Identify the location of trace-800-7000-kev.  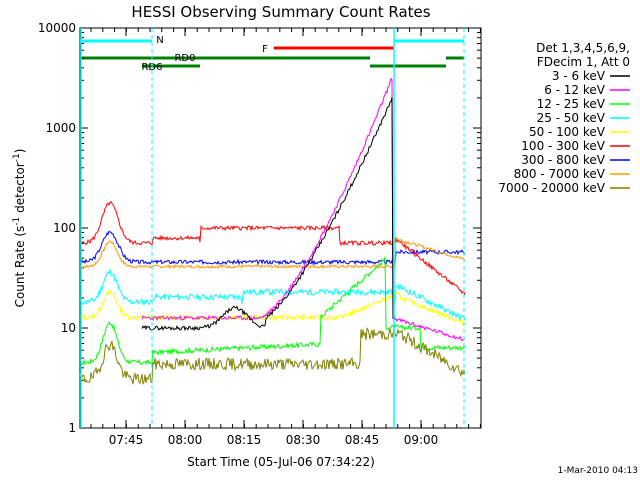
(272, 253).